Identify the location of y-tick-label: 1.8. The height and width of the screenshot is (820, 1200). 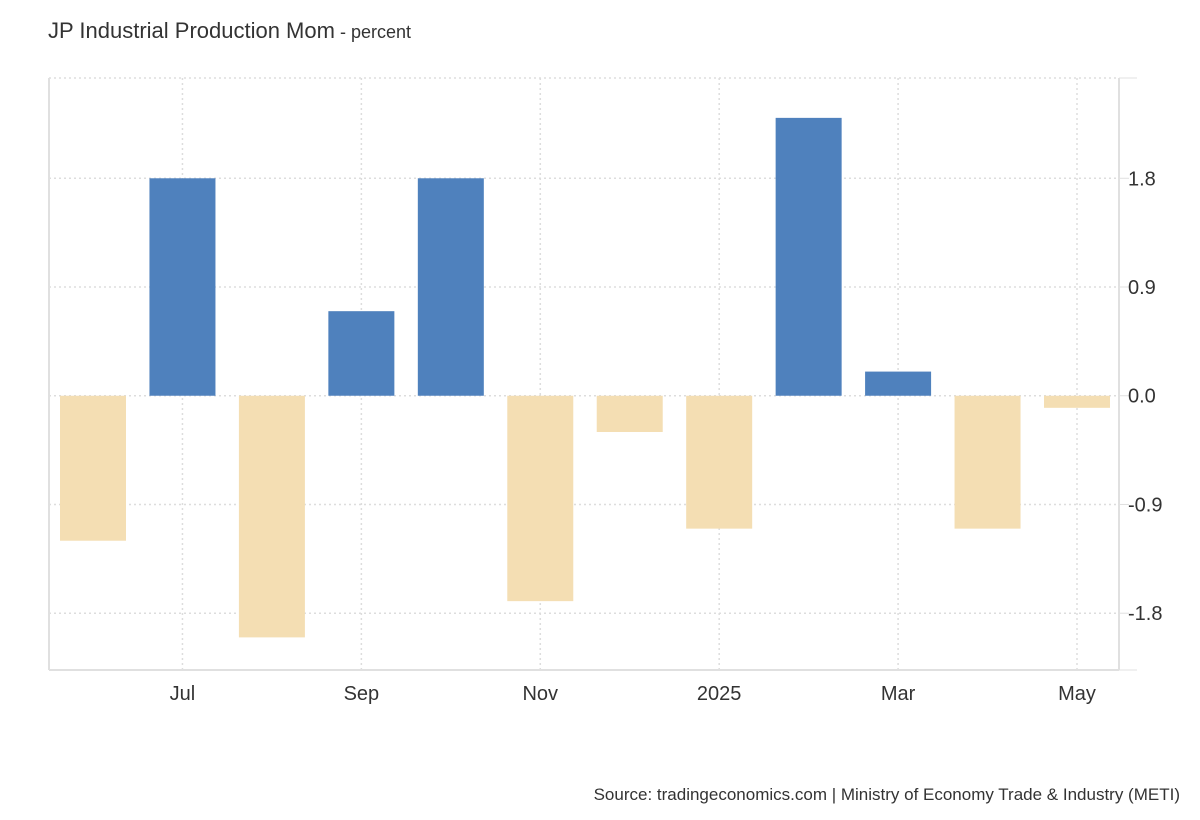
(1142, 179).